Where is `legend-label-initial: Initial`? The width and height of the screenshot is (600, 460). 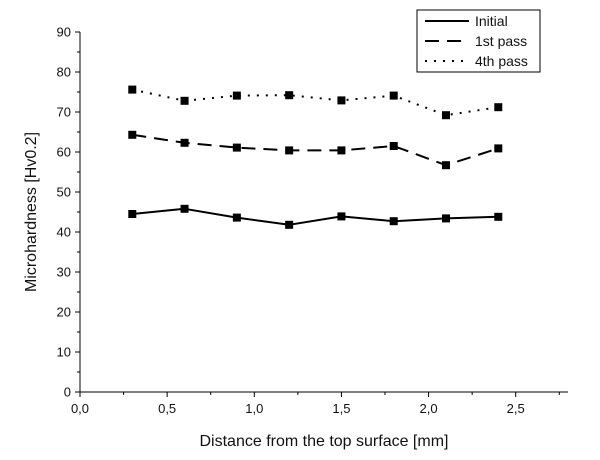
legend-label-initial: Initial is located at coordinates (491, 21).